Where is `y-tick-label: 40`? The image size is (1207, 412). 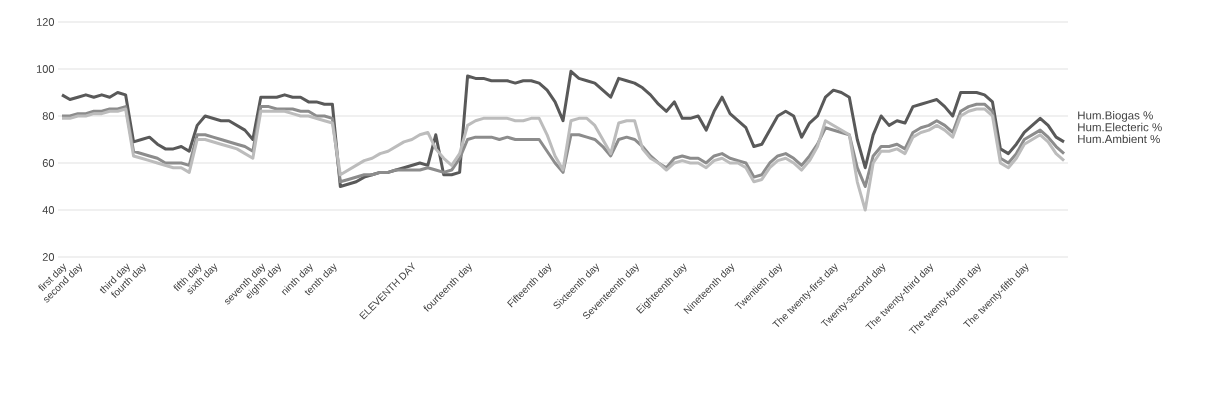
y-tick-label: 40 is located at coordinates (48, 210).